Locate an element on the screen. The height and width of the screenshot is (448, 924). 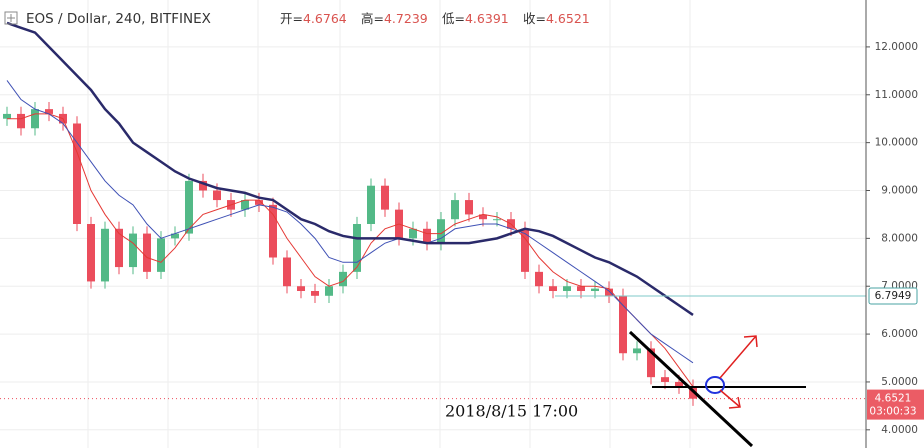
ohlc-item: 低=4.6391 is located at coordinates (475, 18).